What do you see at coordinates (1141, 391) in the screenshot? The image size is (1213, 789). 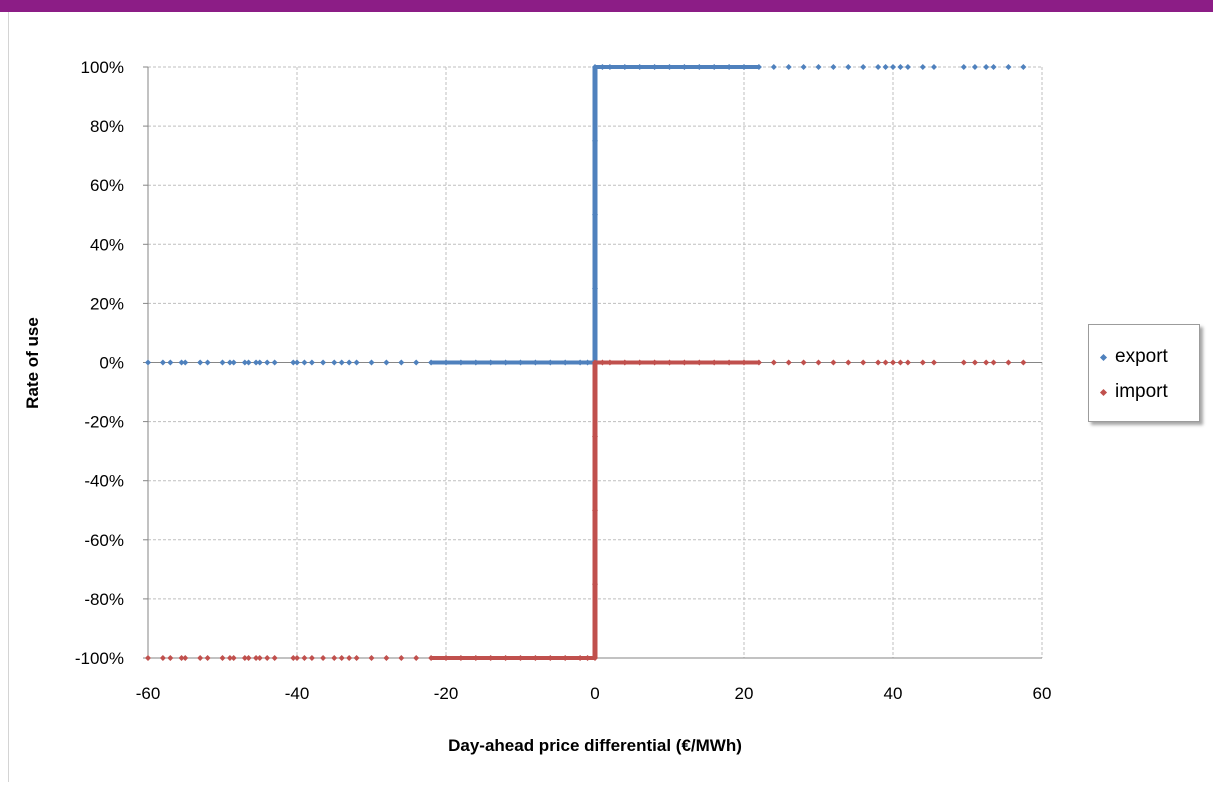 I see `legend-label-import: import` at bounding box center [1141, 391].